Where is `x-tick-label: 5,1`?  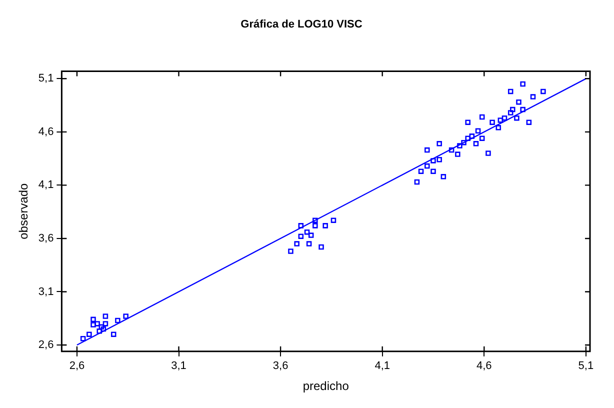
x-tick-label: 5,1 is located at coordinates (586, 366).